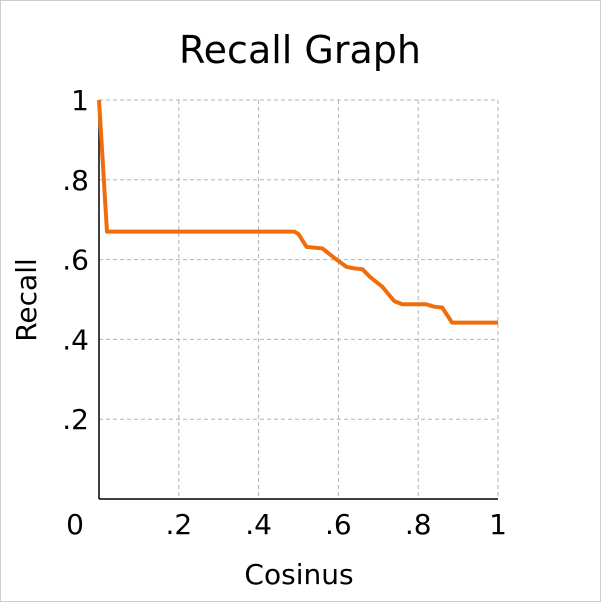 The image size is (601, 602). Describe the element at coordinates (75, 524) in the screenshot. I see `x-tick-label: 0` at that location.